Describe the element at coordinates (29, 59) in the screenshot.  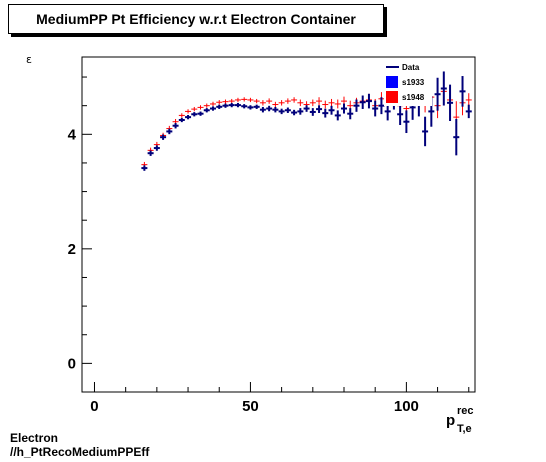
I see `y-axis-label: ε` at that location.